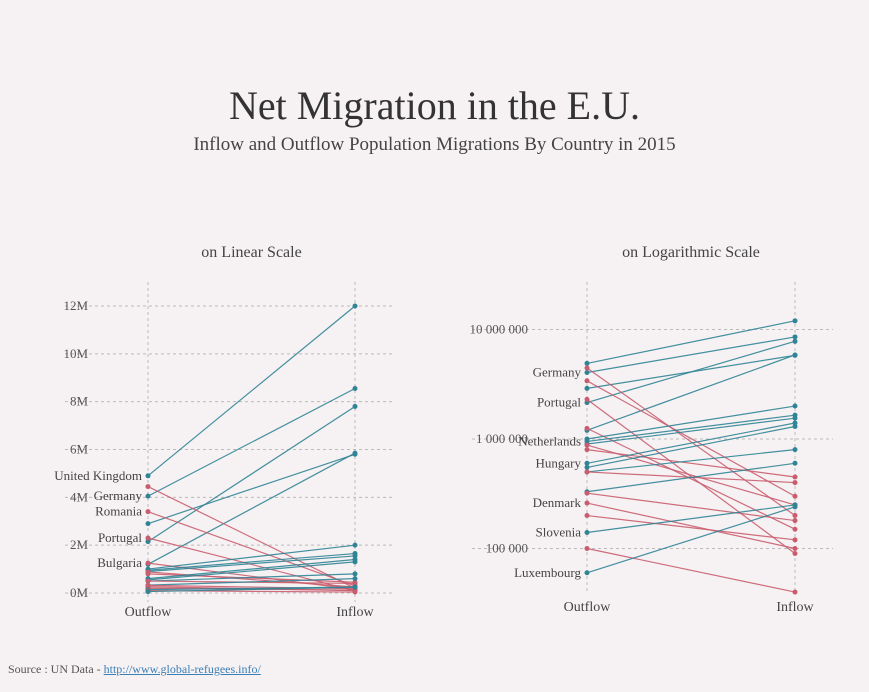  Describe the element at coordinates (182, 669) in the screenshot. I see `source-link: http://www.global-refugees.info/` at that location.